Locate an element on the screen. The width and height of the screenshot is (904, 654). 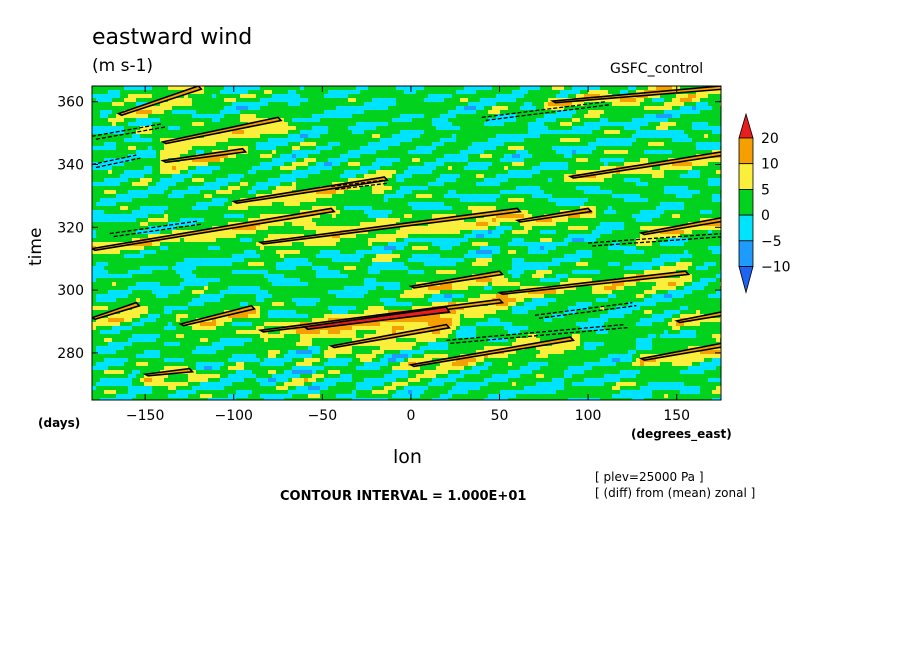
x-tick-label-50: 50 is located at coordinates (500, 416).